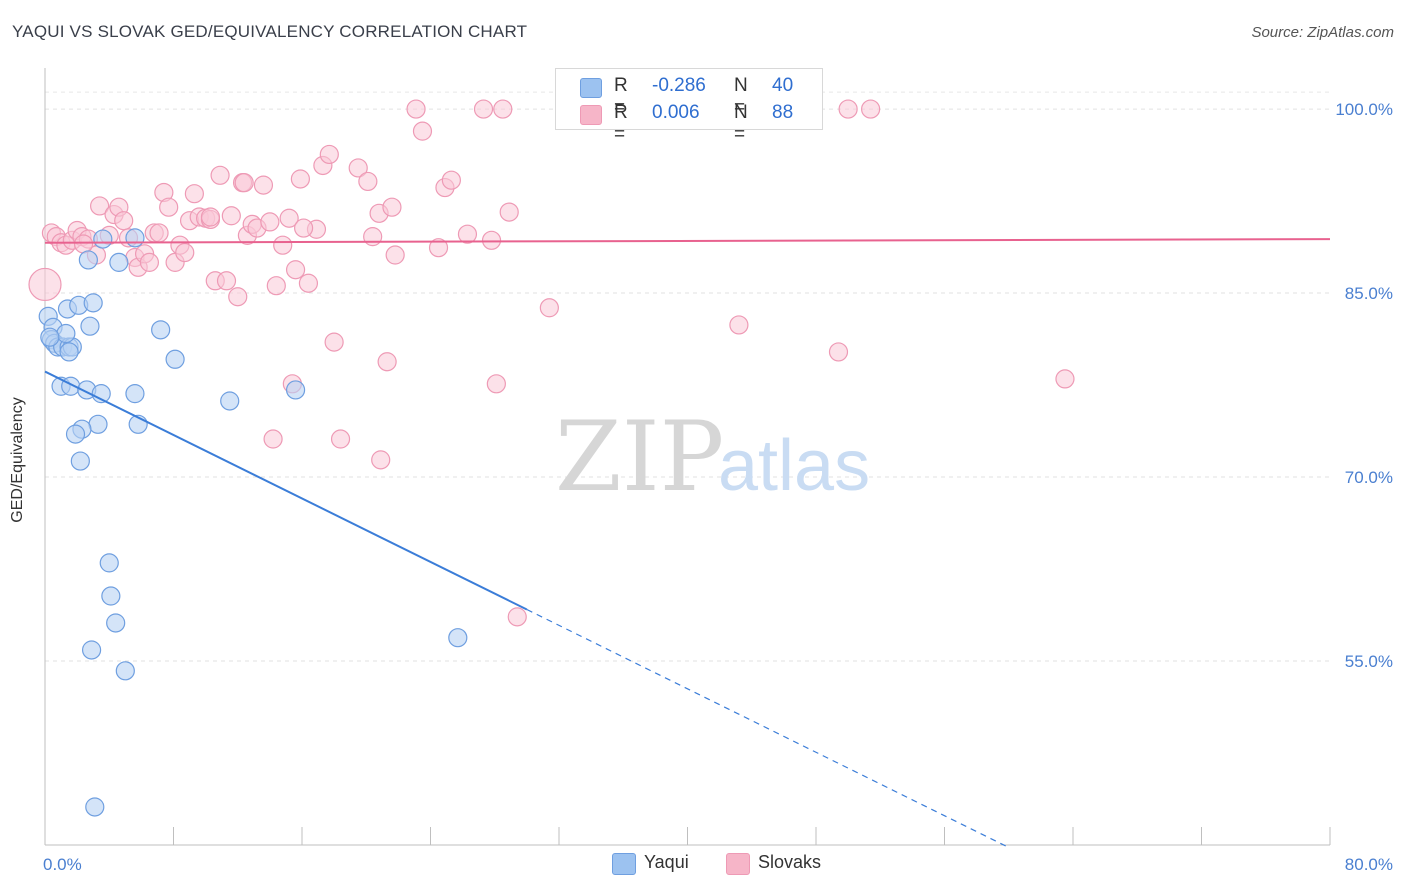  I want to click on legend-label-slovaks: Slovaks, so click(790, 862).